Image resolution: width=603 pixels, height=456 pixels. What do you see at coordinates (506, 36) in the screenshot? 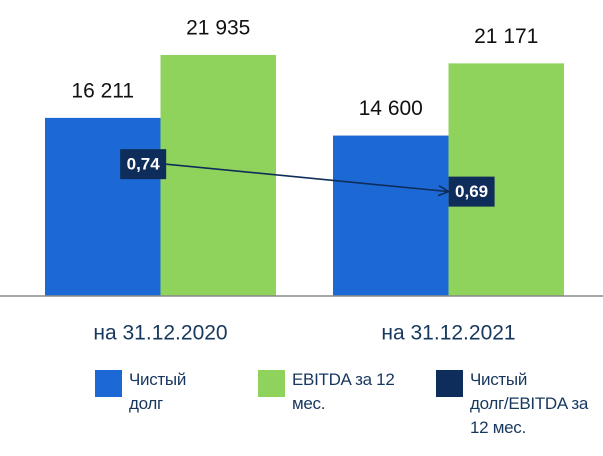
I see `value-label: 21 171` at bounding box center [506, 36].